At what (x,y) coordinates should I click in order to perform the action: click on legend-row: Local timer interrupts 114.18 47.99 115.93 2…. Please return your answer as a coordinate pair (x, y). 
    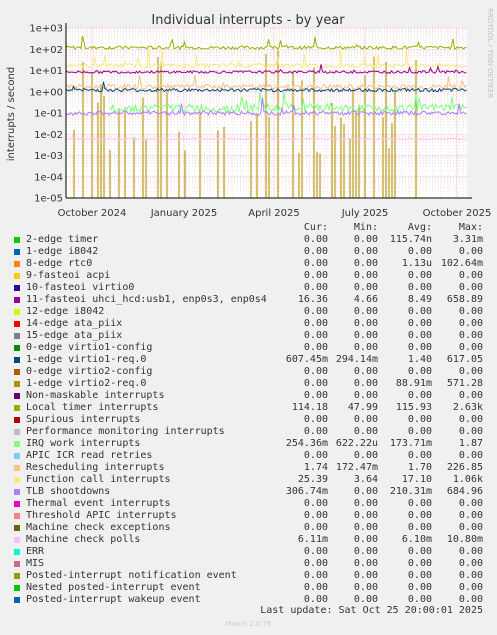
    Looking at the image, I should click on (248, 408).